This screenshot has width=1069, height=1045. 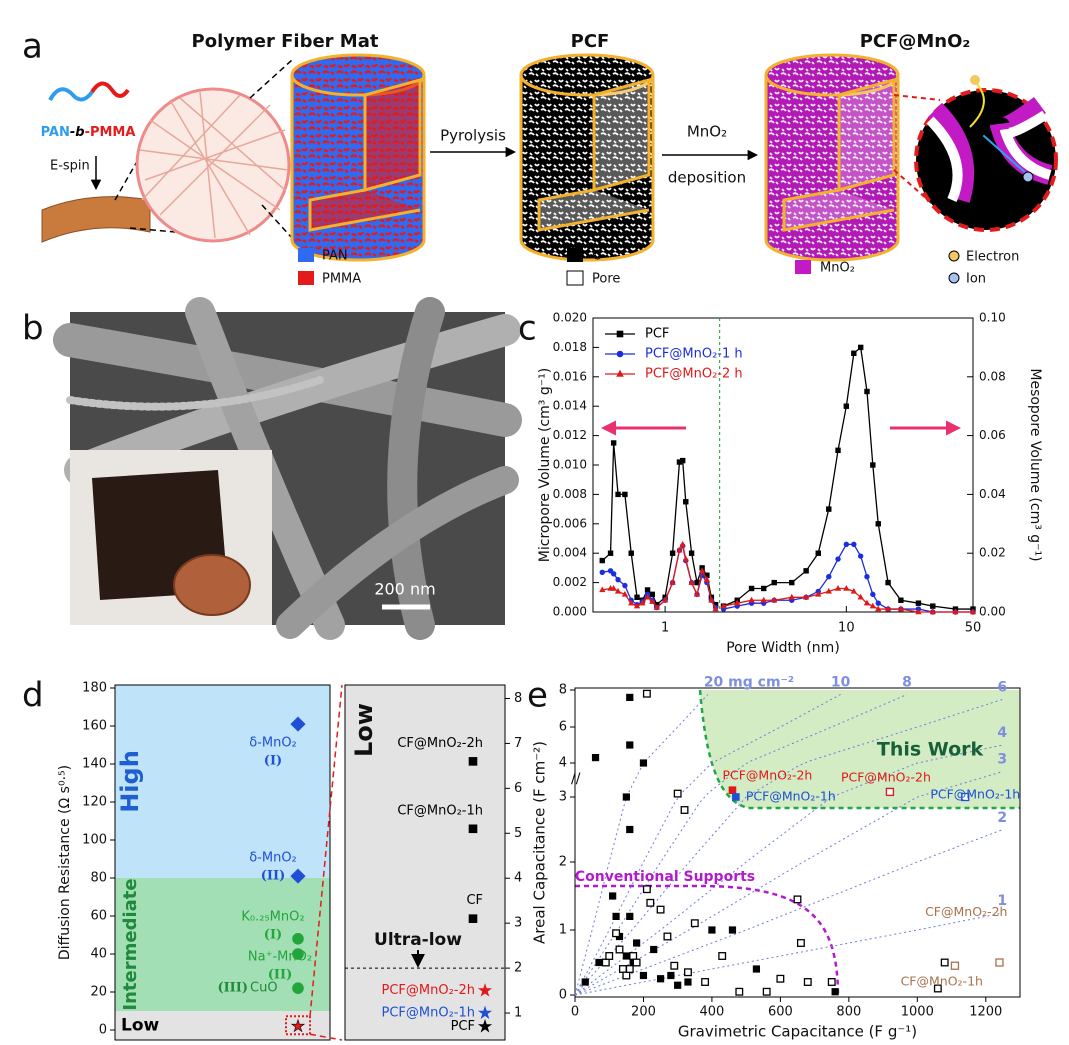 I want to click on y-tick-label: 0.014, so click(x=570, y=406).